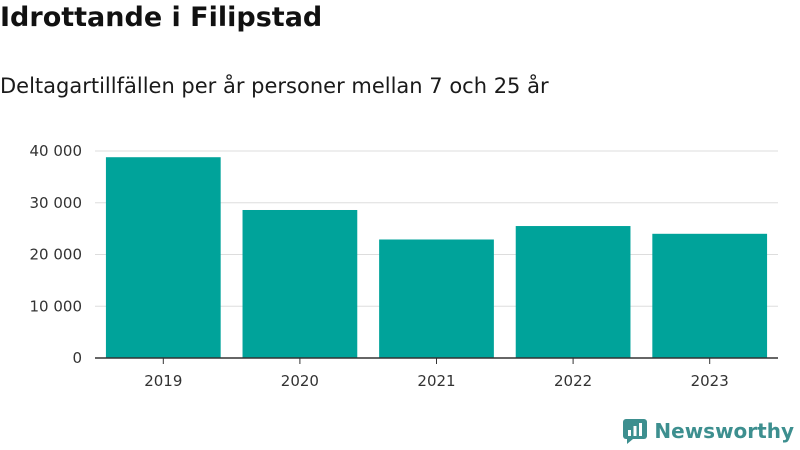 The width and height of the screenshot is (800, 450). I want to click on x-axis-ticks: 2019 2020 2021 2022 2023, so click(436, 374).